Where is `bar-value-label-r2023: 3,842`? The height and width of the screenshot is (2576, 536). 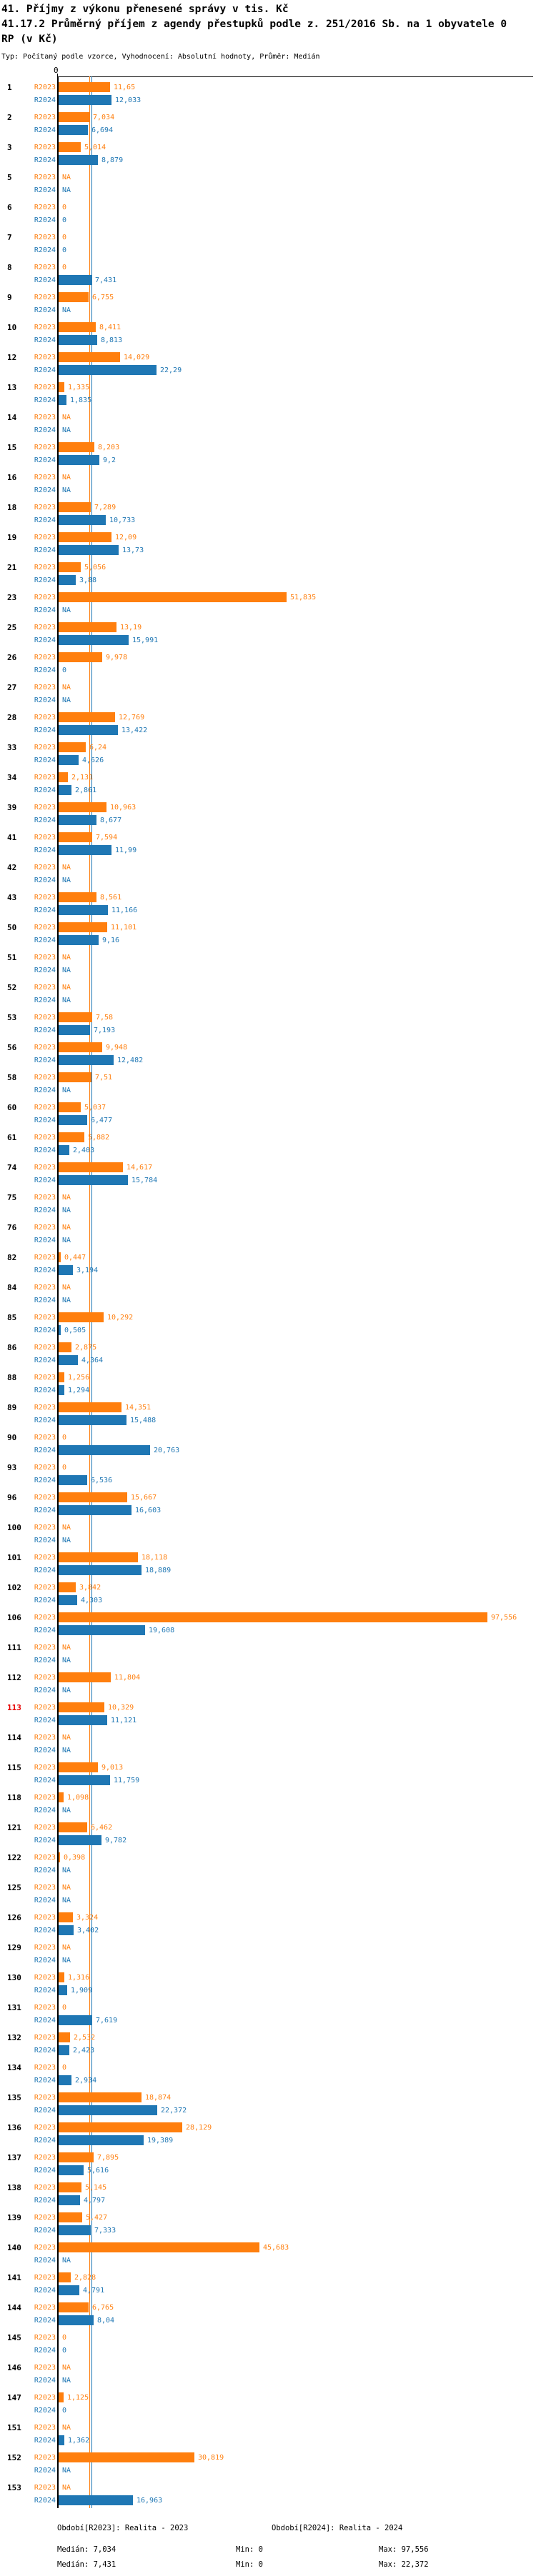 bar-value-label-r2023: 3,842 is located at coordinates (90, 1588).